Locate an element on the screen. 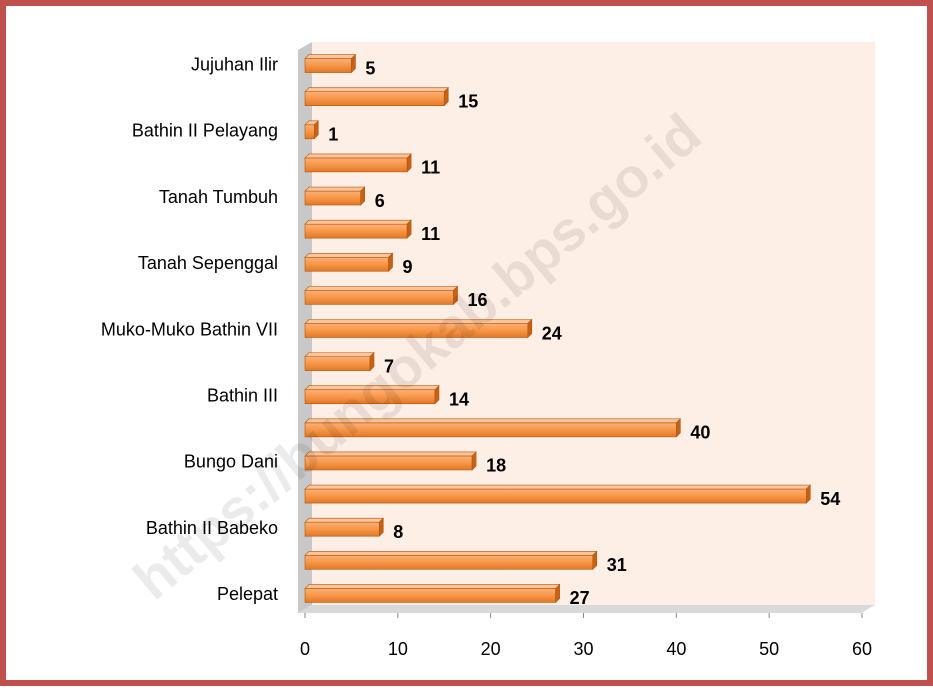 This screenshot has width=933, height=691. value-label: 1 is located at coordinates (333, 135).